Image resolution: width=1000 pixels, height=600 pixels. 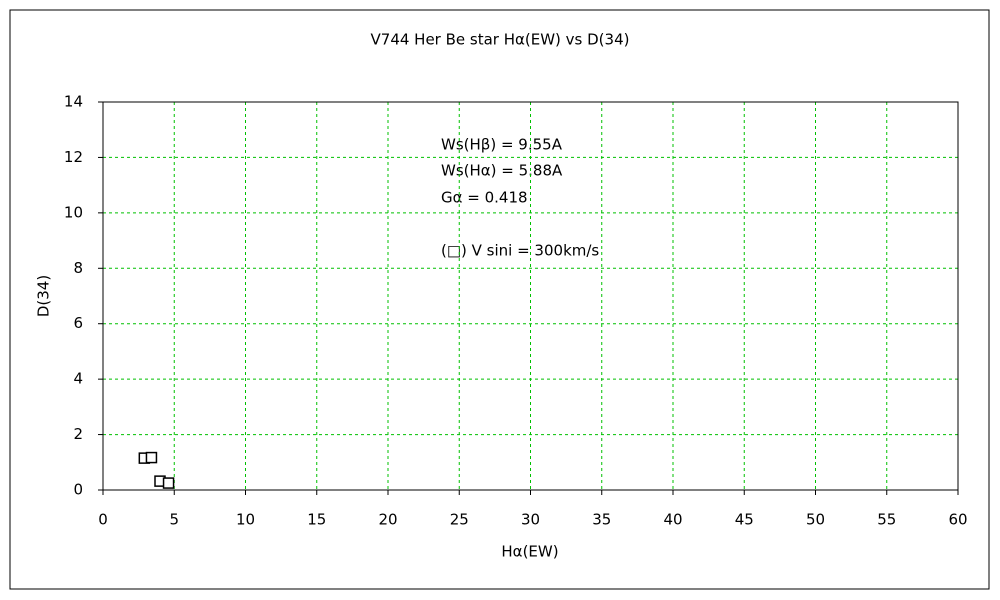 I want to click on x-tick-label: 60, so click(x=957, y=520).